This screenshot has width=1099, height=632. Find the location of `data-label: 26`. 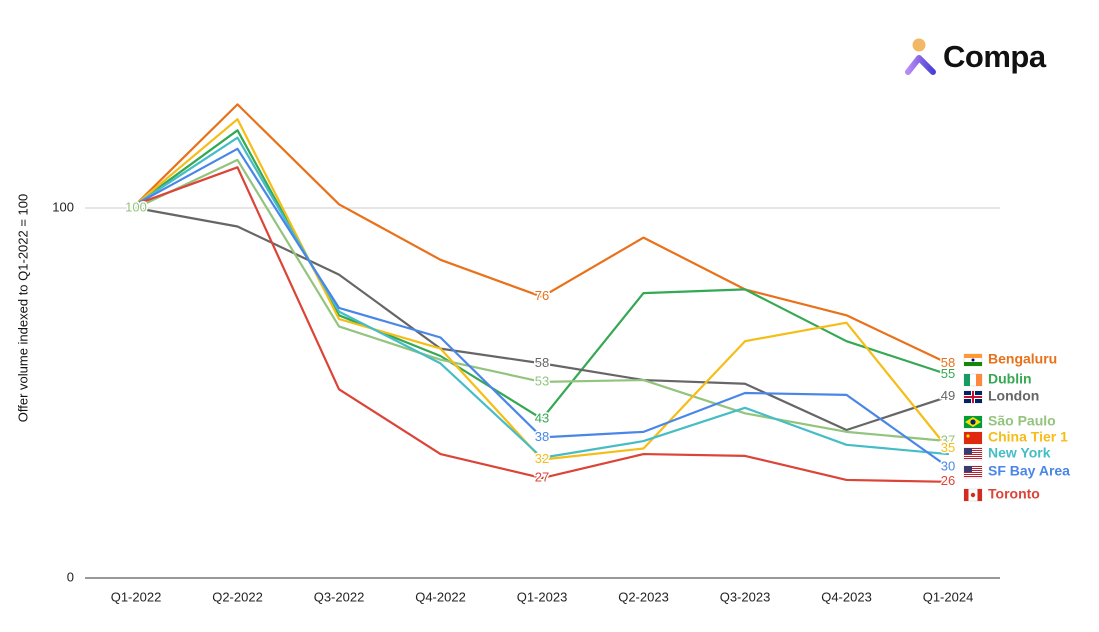

data-label: 26 is located at coordinates (948, 480).